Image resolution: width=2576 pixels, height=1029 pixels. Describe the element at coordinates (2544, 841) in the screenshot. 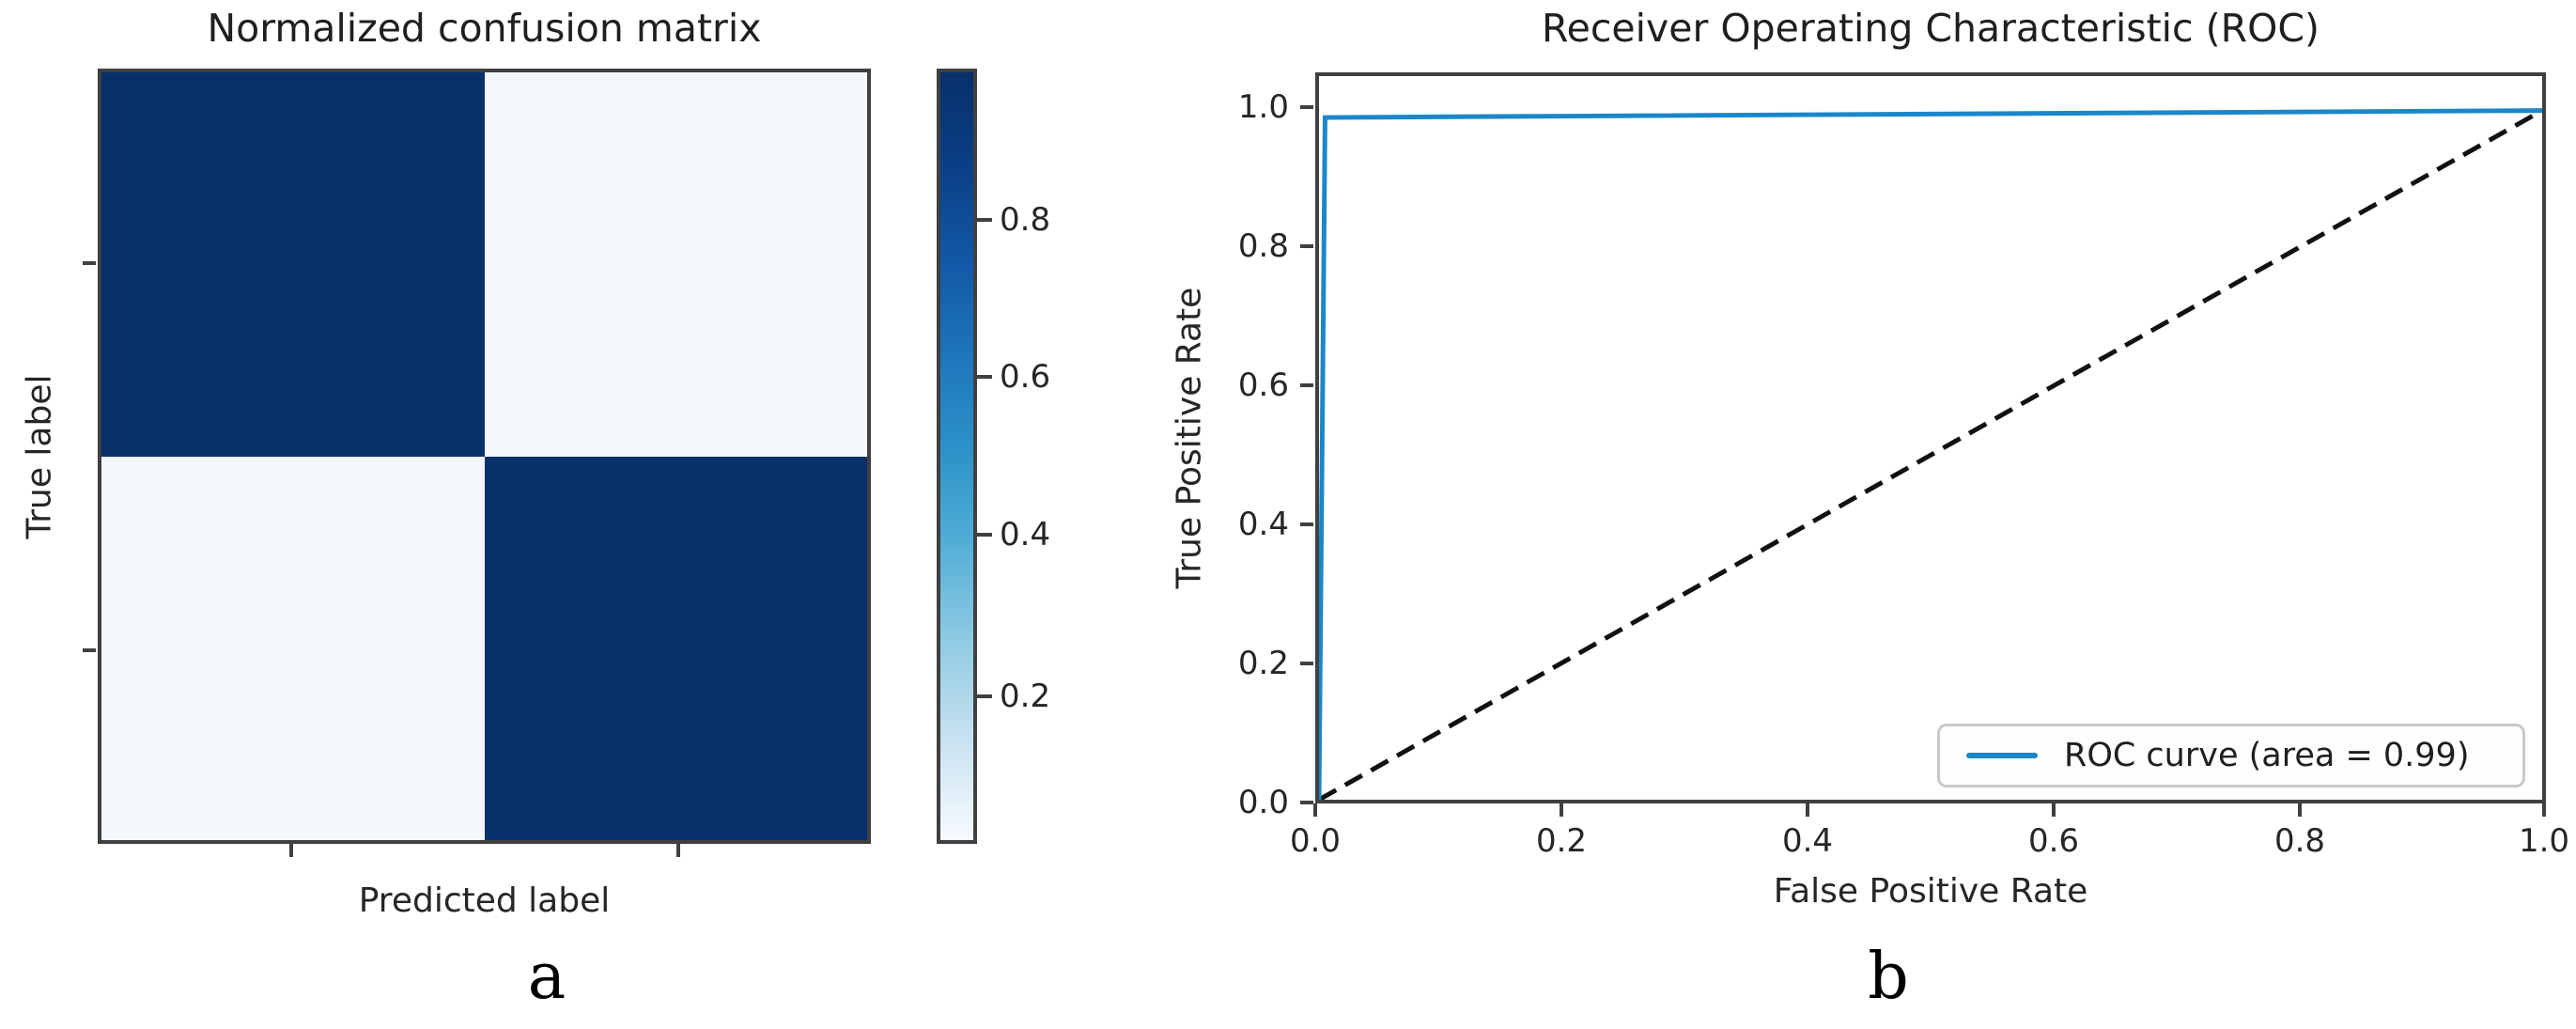

I see `x-tick-label: 1.0` at that location.